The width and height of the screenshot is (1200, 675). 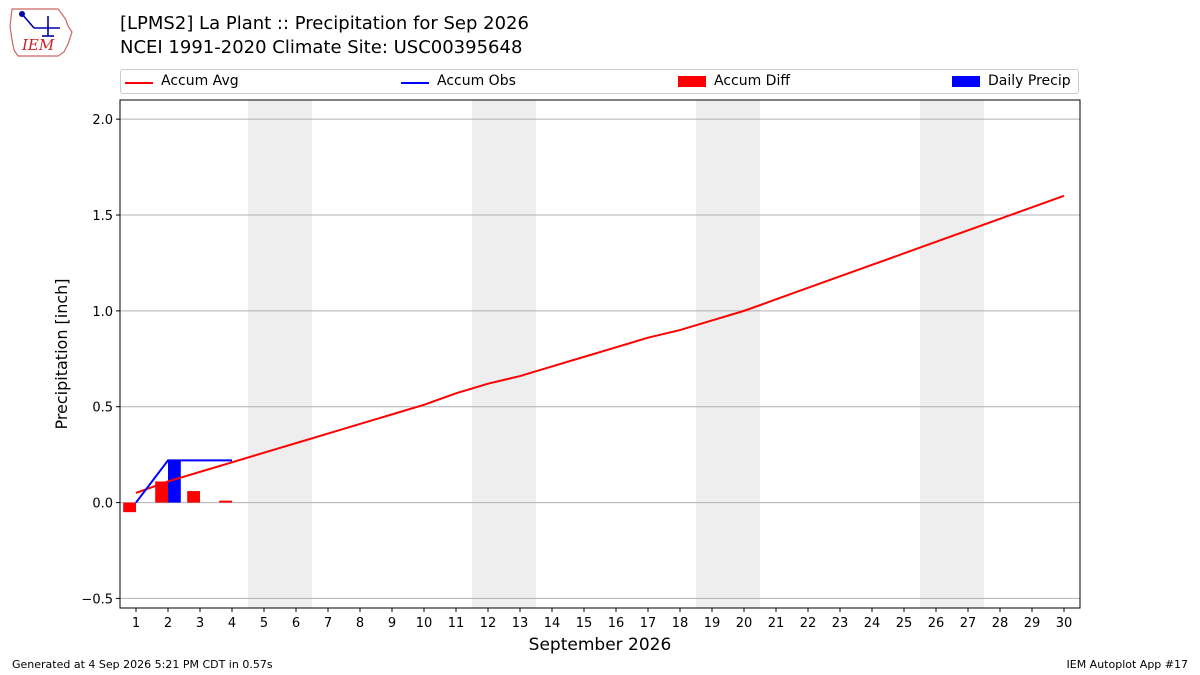 What do you see at coordinates (424, 623) in the screenshot?
I see `x-tick-label: 10` at bounding box center [424, 623].